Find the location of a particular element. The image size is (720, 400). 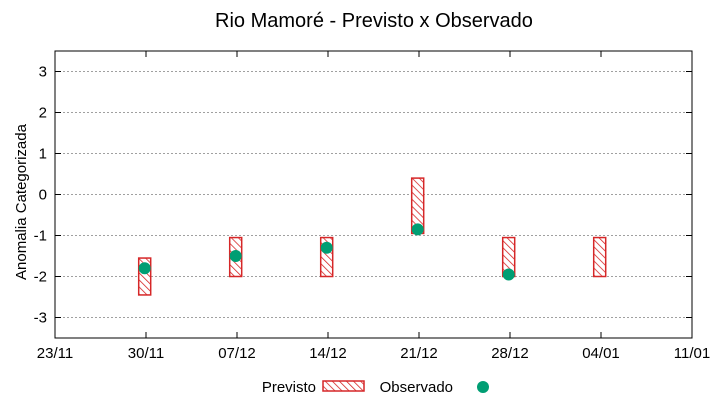

y-tick-label: 2 is located at coordinates (43, 113).